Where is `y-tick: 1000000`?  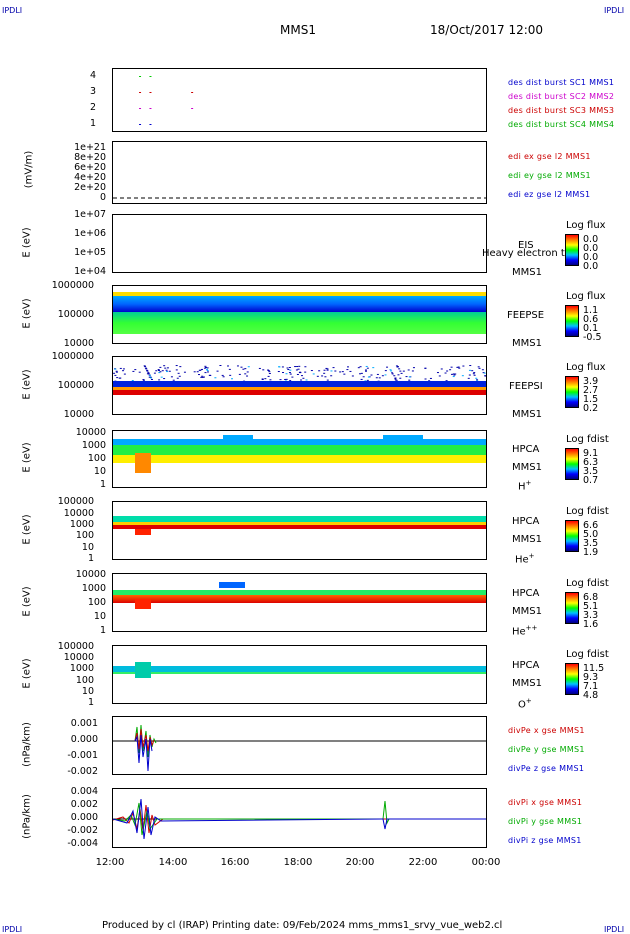
y-tick: 1000000 is located at coordinates (72, 285).